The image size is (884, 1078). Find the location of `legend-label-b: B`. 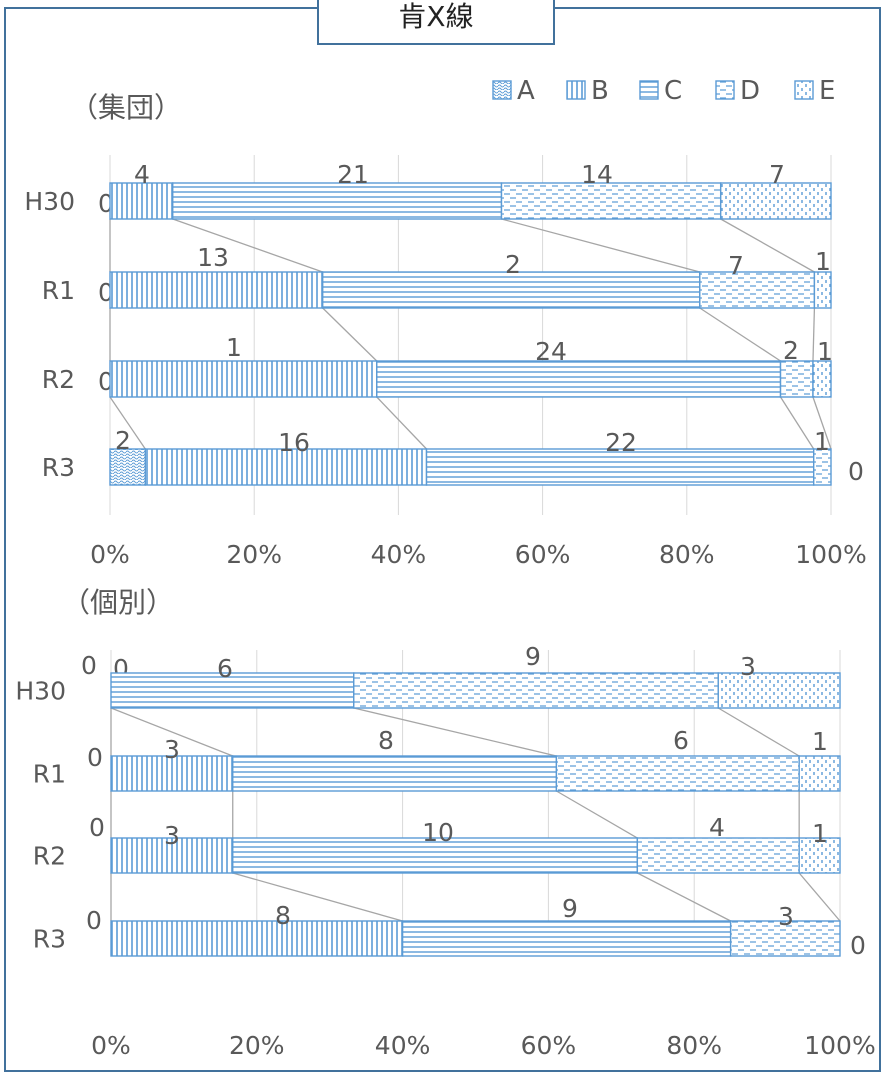

legend-label-b: B is located at coordinates (600, 91).